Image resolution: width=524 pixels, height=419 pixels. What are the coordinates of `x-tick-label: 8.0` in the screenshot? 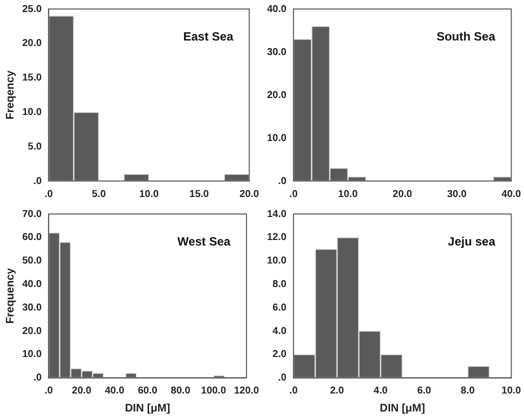 It's located at (468, 391).